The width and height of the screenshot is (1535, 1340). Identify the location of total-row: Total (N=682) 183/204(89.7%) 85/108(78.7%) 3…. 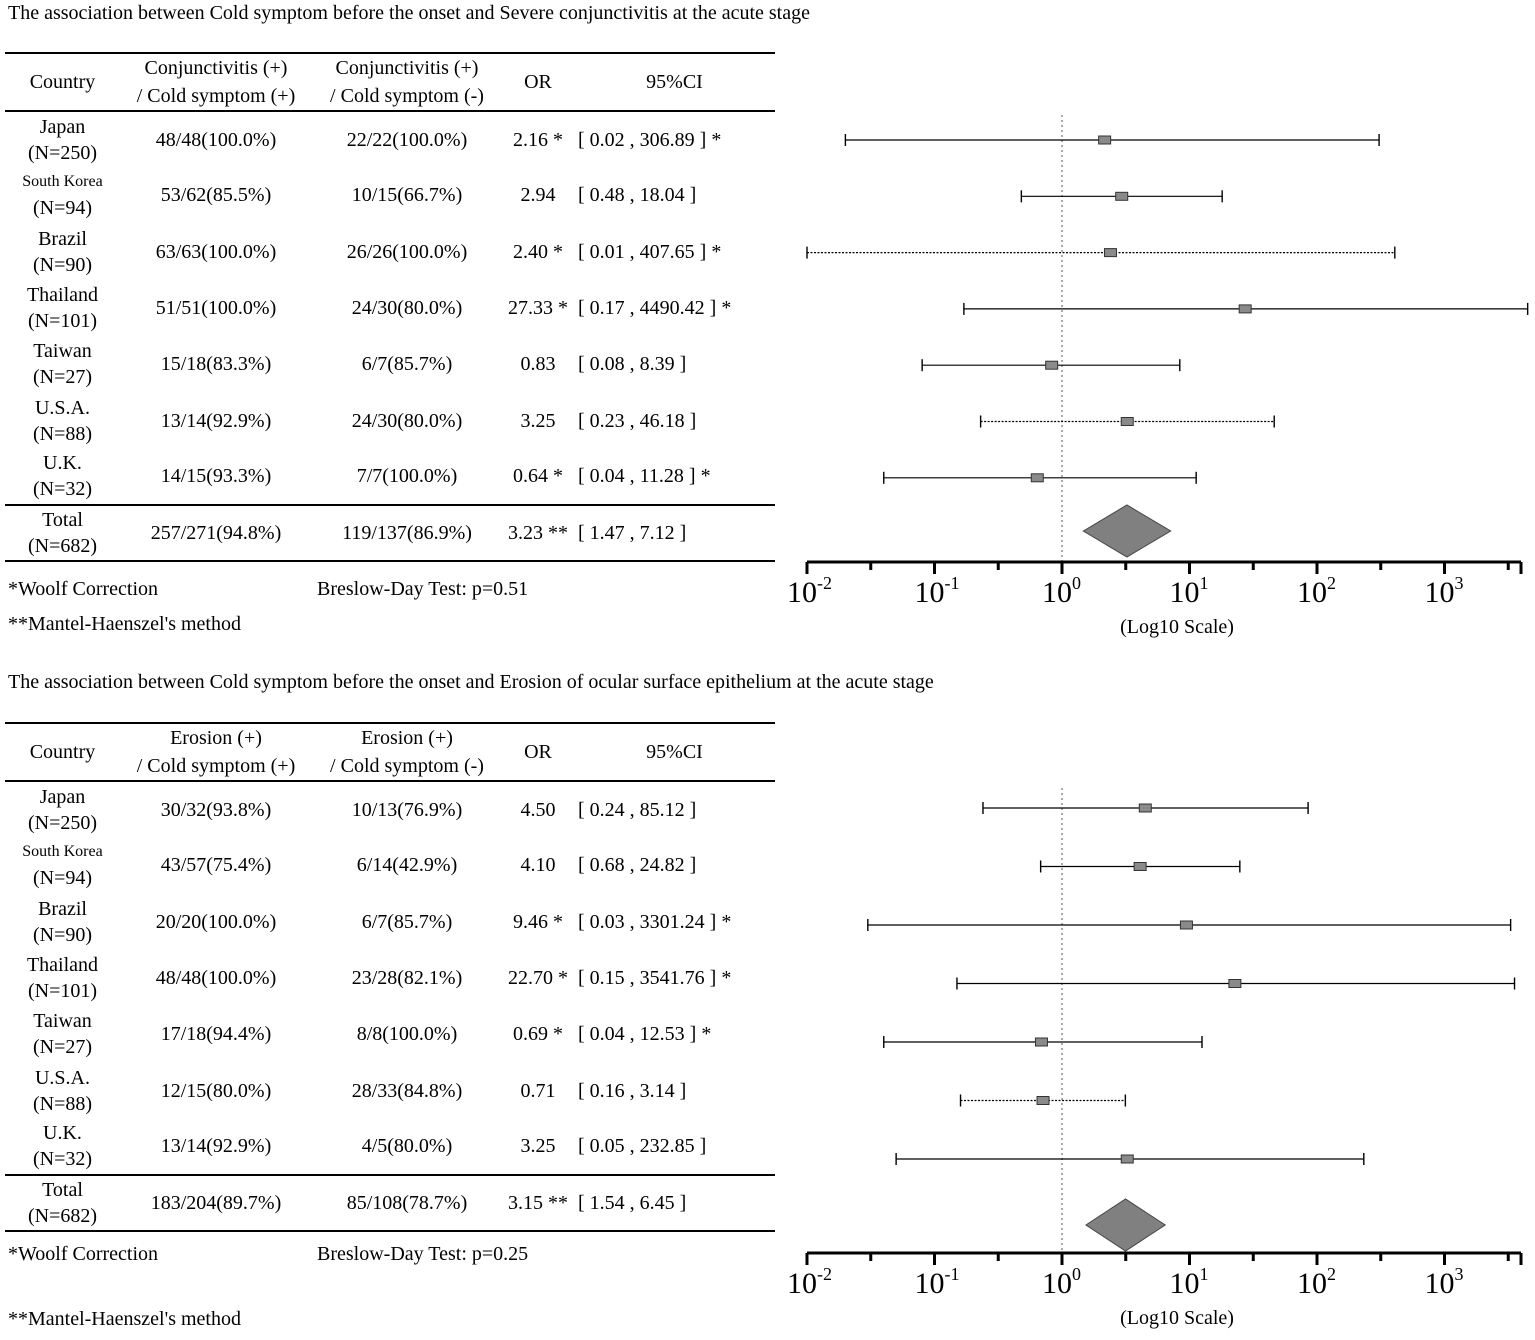
(390, 1203).